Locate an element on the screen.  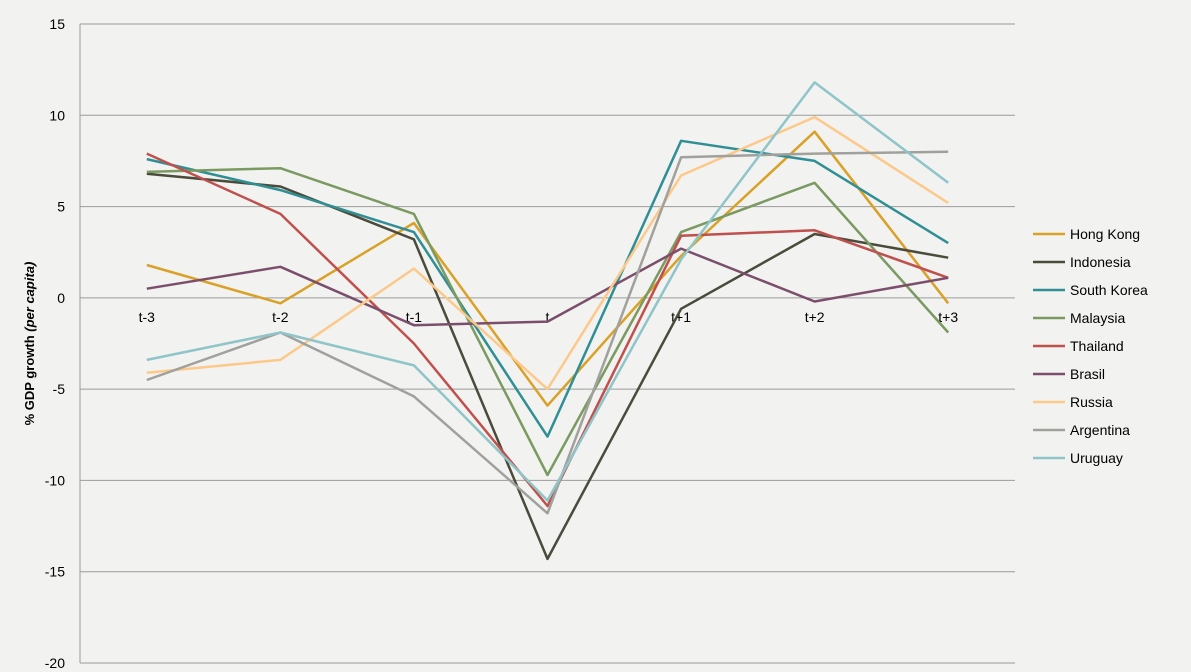
legend-item: Thailand is located at coordinates (1078, 346).